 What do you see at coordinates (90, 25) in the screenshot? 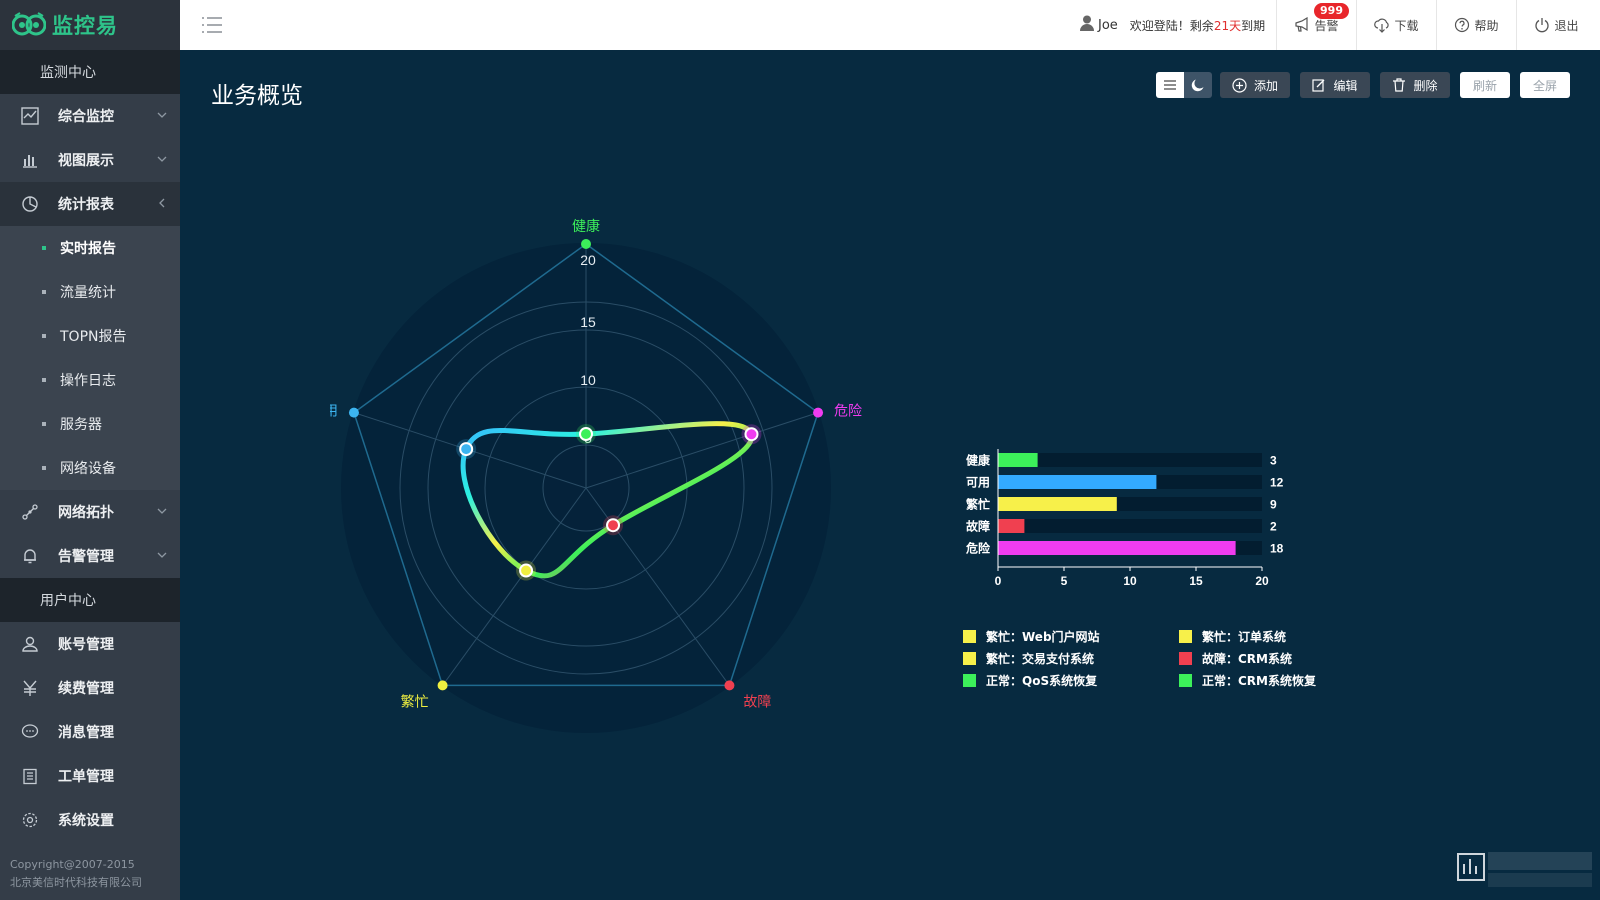
I see `logo: 监控易` at bounding box center [90, 25].